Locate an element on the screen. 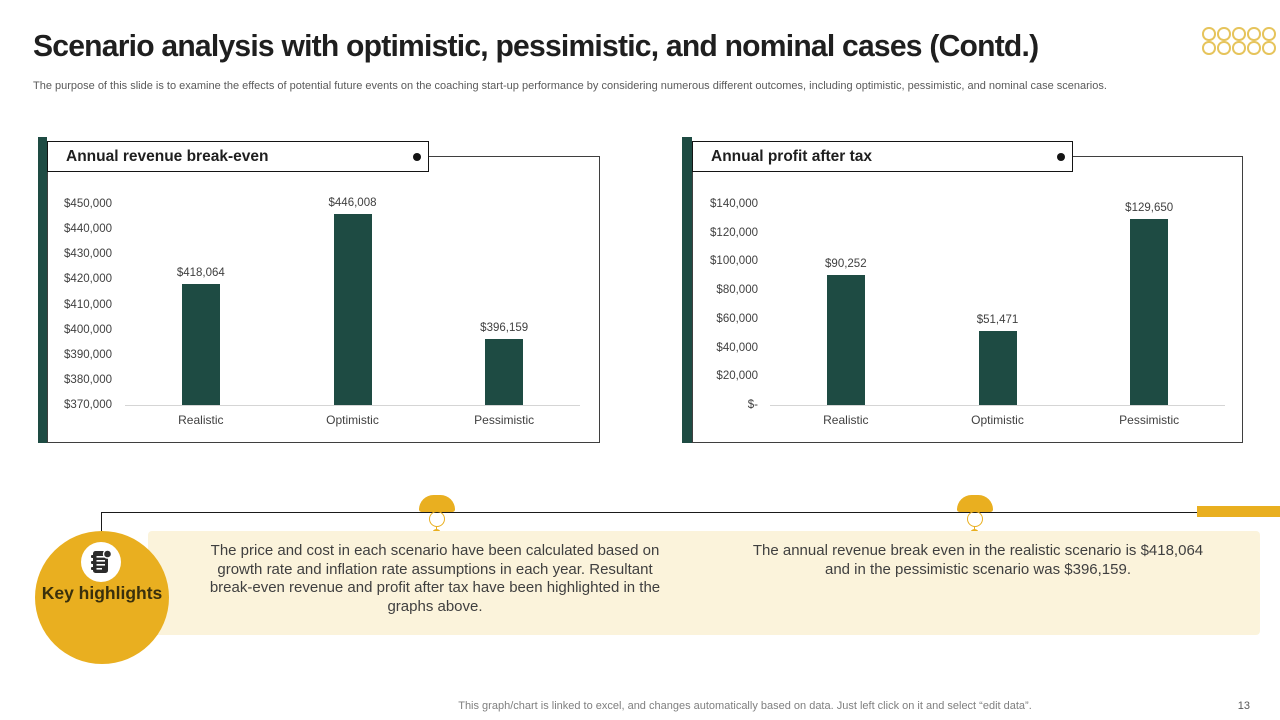  data-label: $446,008 is located at coordinates (352, 203).